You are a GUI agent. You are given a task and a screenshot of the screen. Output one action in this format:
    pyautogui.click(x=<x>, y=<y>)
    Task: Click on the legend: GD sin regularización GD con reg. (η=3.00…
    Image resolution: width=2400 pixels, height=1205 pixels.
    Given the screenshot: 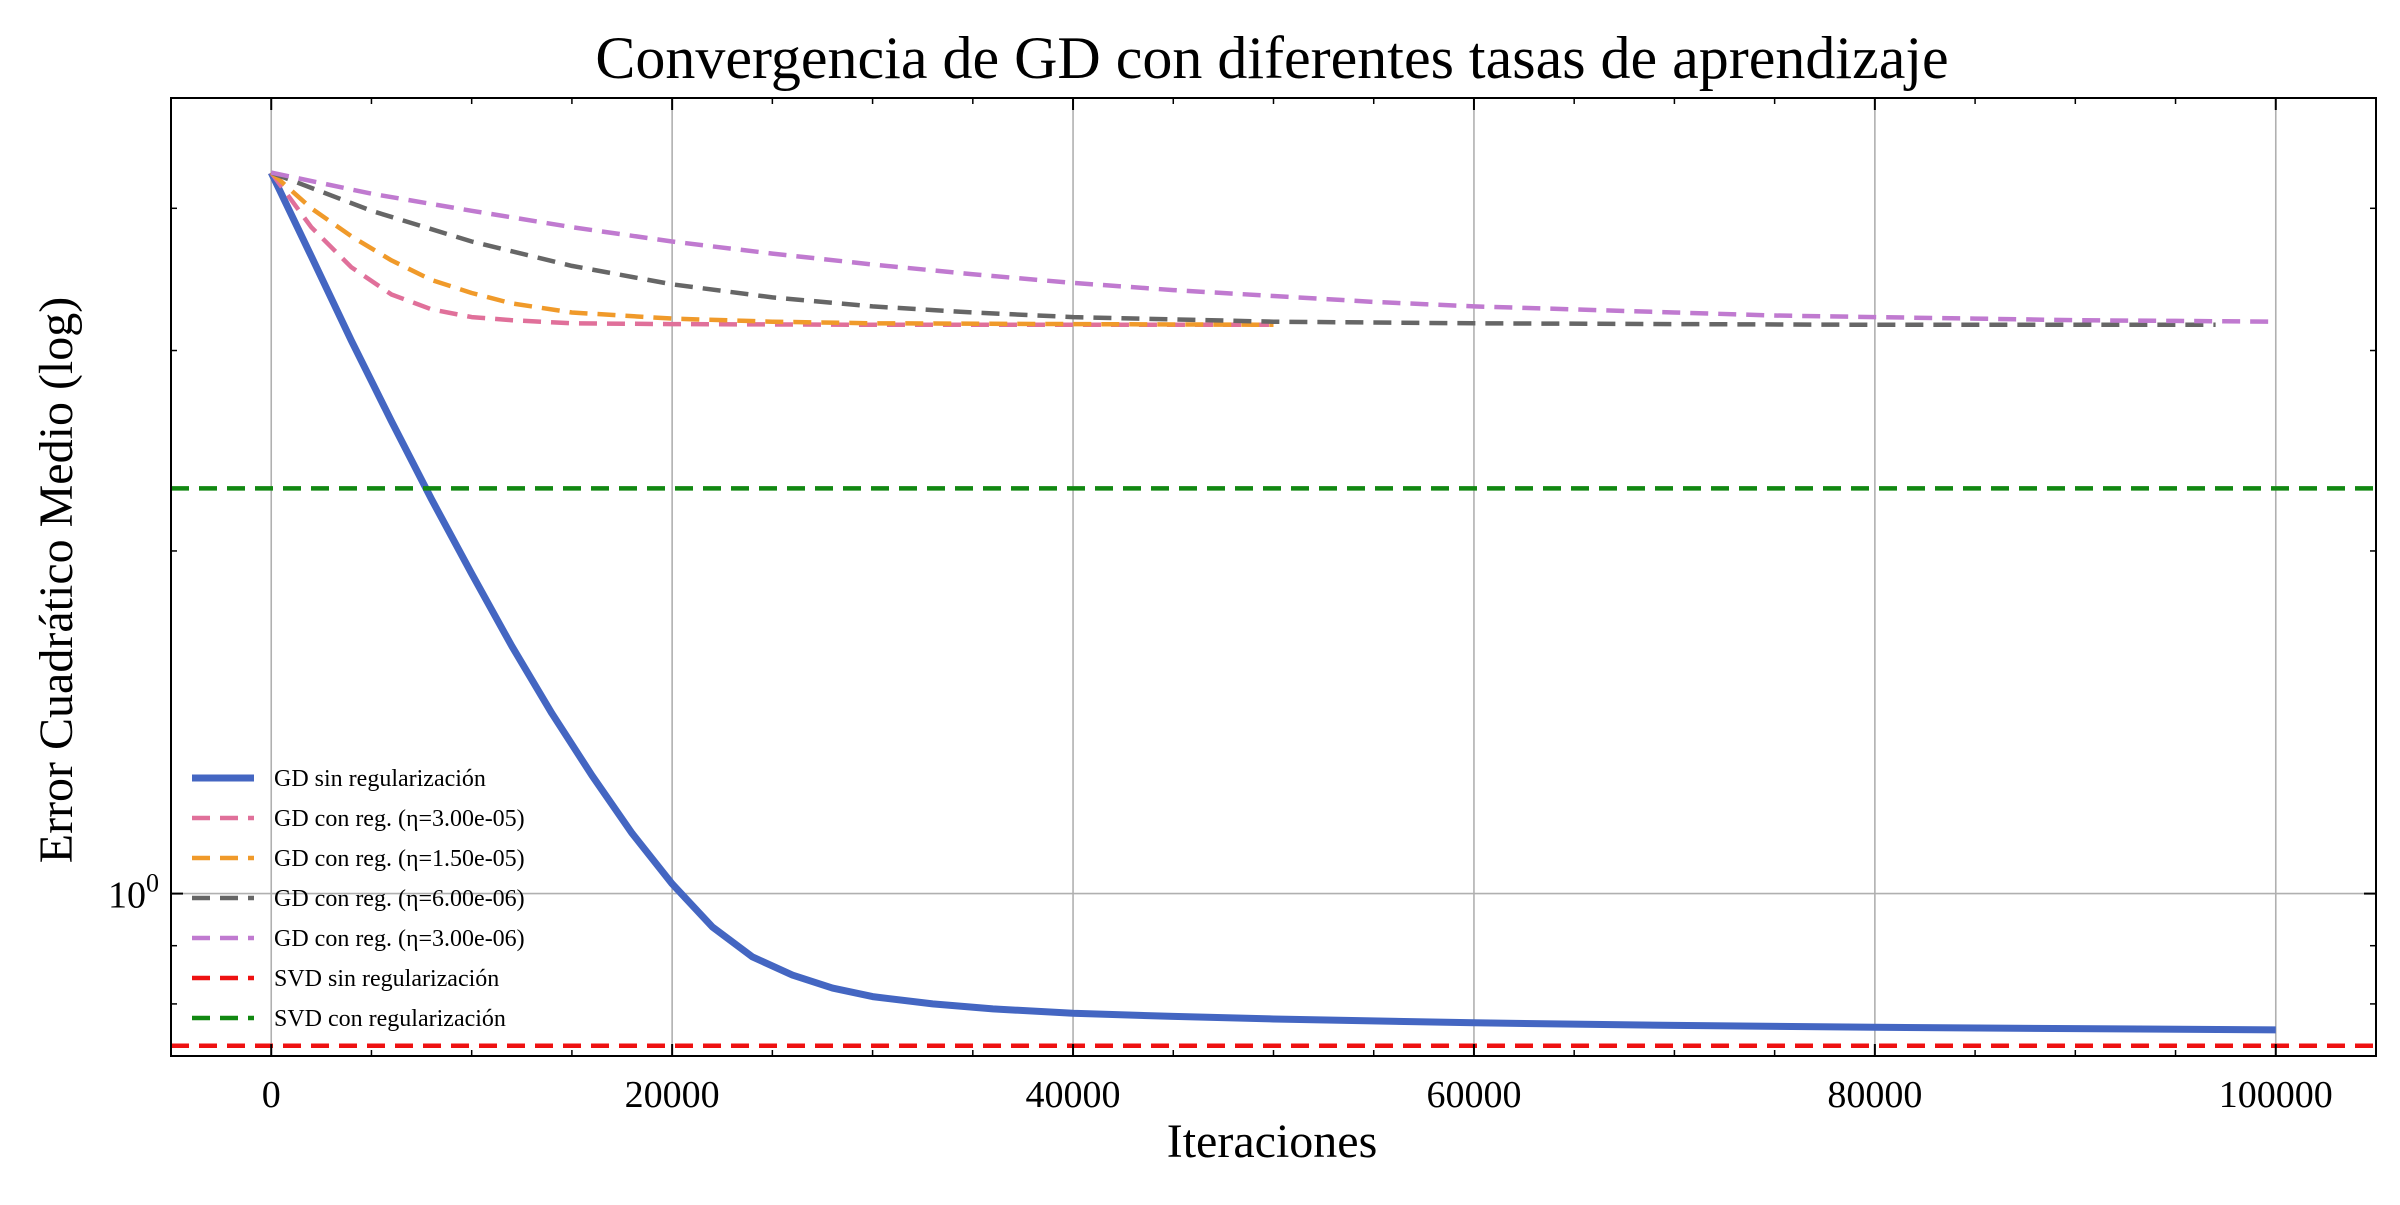 What is the action you would take?
    pyautogui.click(x=358, y=899)
    